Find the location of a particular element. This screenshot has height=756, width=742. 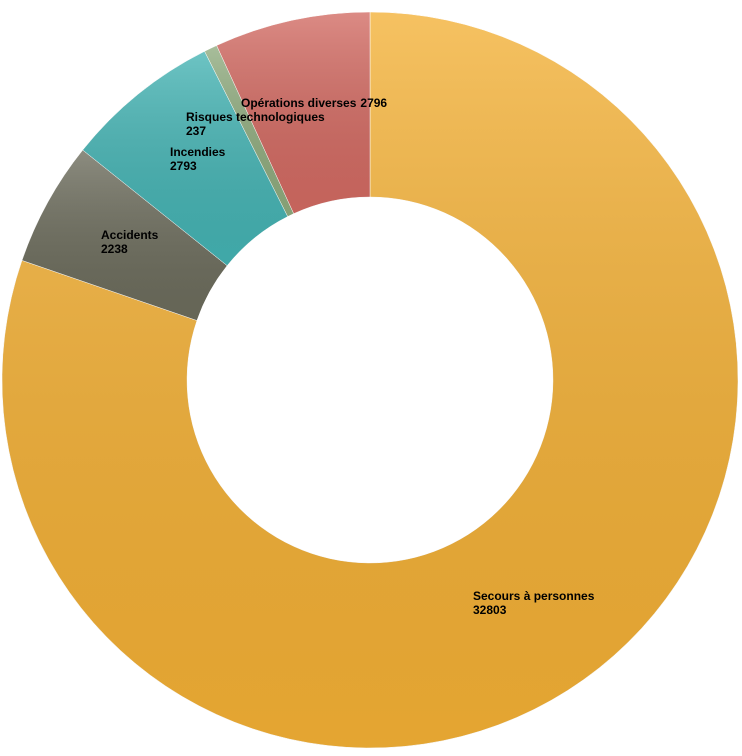

data-label: Opérations diverses 2796 is located at coordinates (314, 103).